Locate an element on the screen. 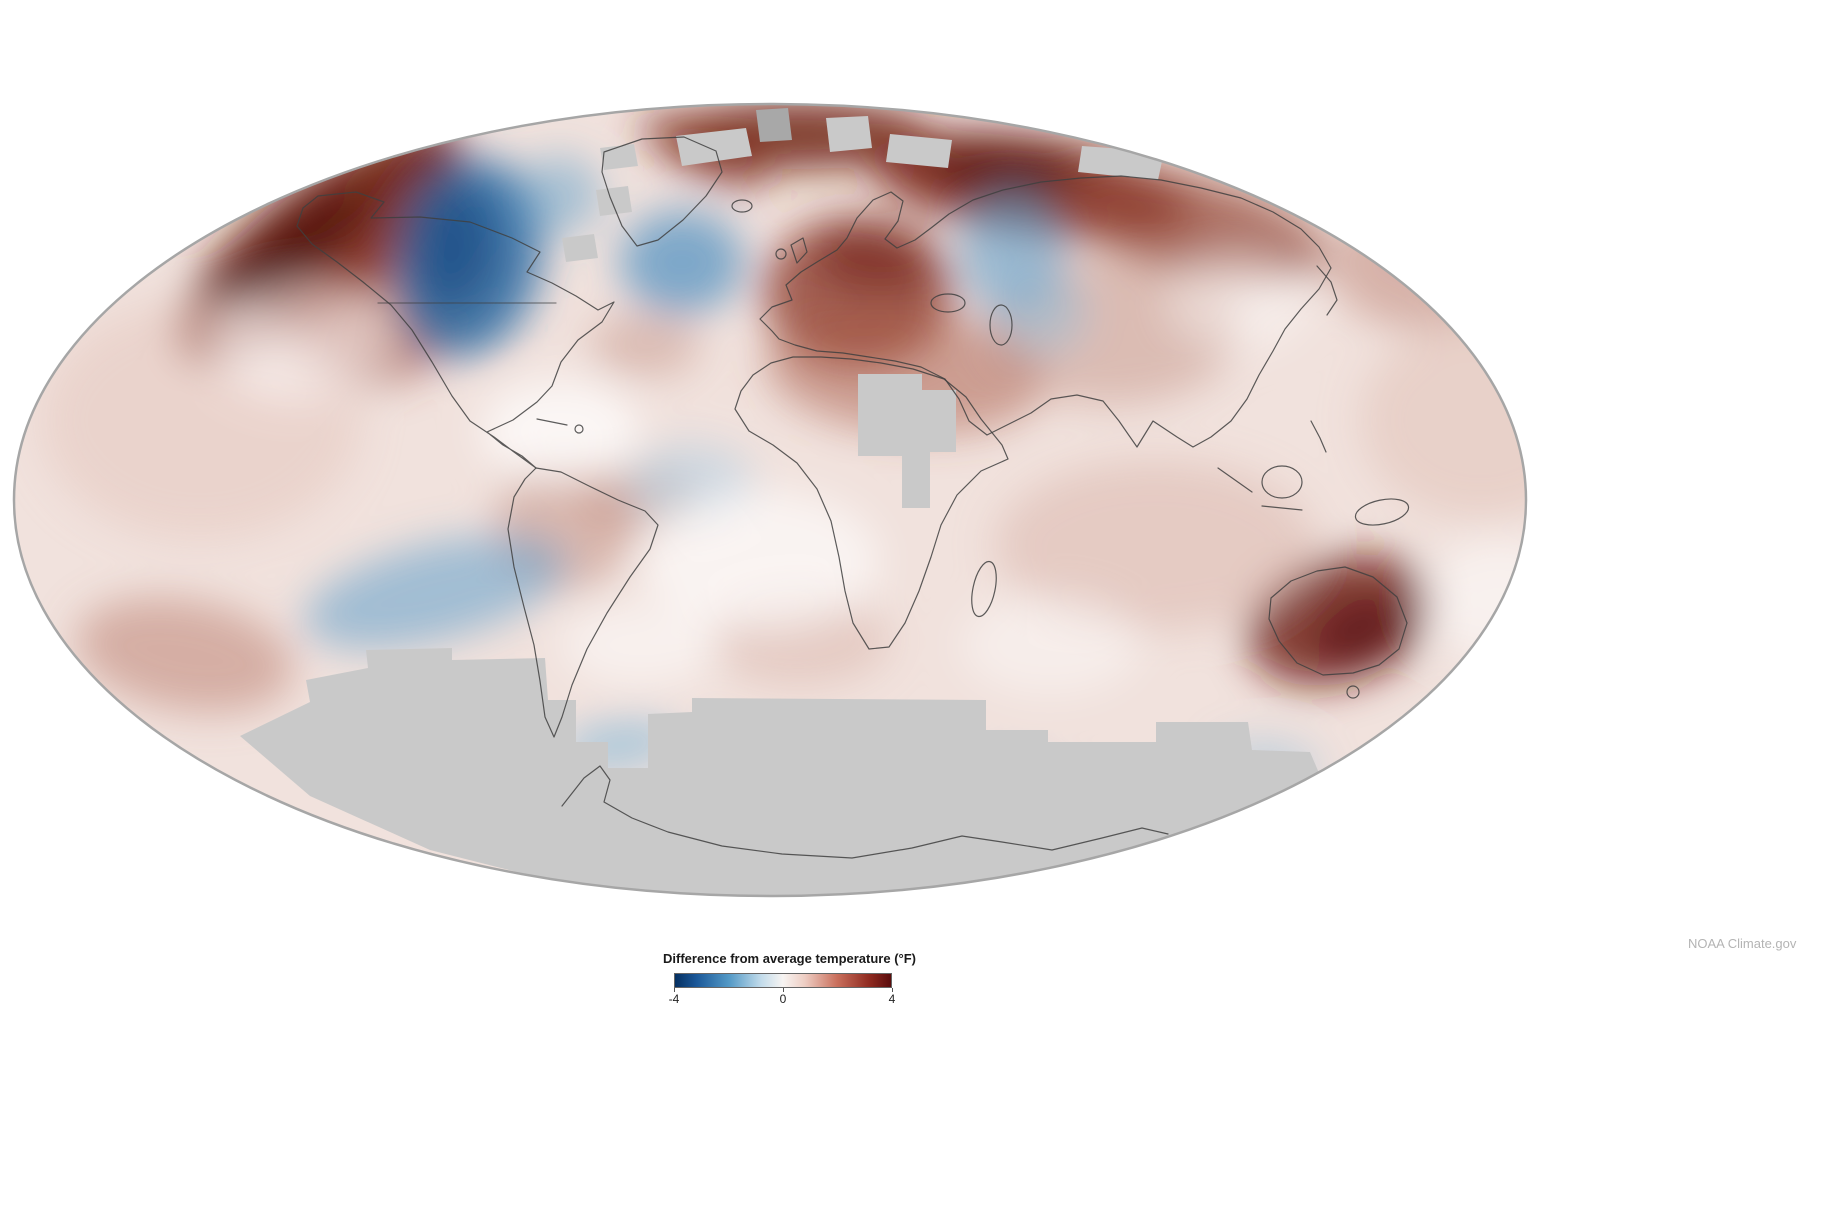 The image size is (1830, 1221). coast-madagascar is located at coordinates (984, 589).